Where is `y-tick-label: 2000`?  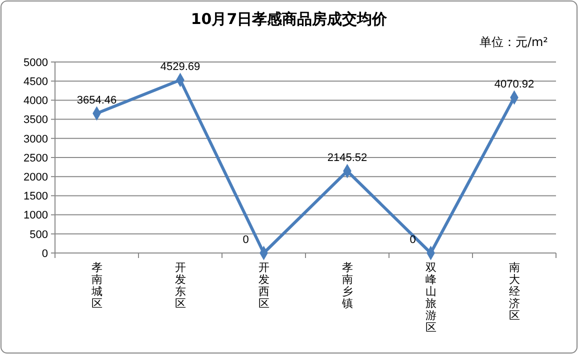
y-tick-label: 2000 is located at coordinates (36, 177).